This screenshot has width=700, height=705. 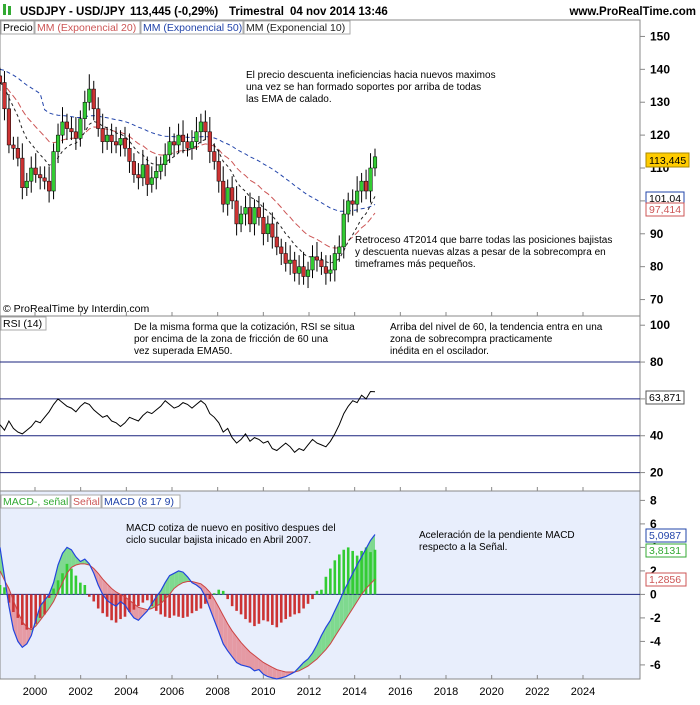 What do you see at coordinates (354, 692) in the screenshot?
I see `x-tick-label: 2014` at bounding box center [354, 692].